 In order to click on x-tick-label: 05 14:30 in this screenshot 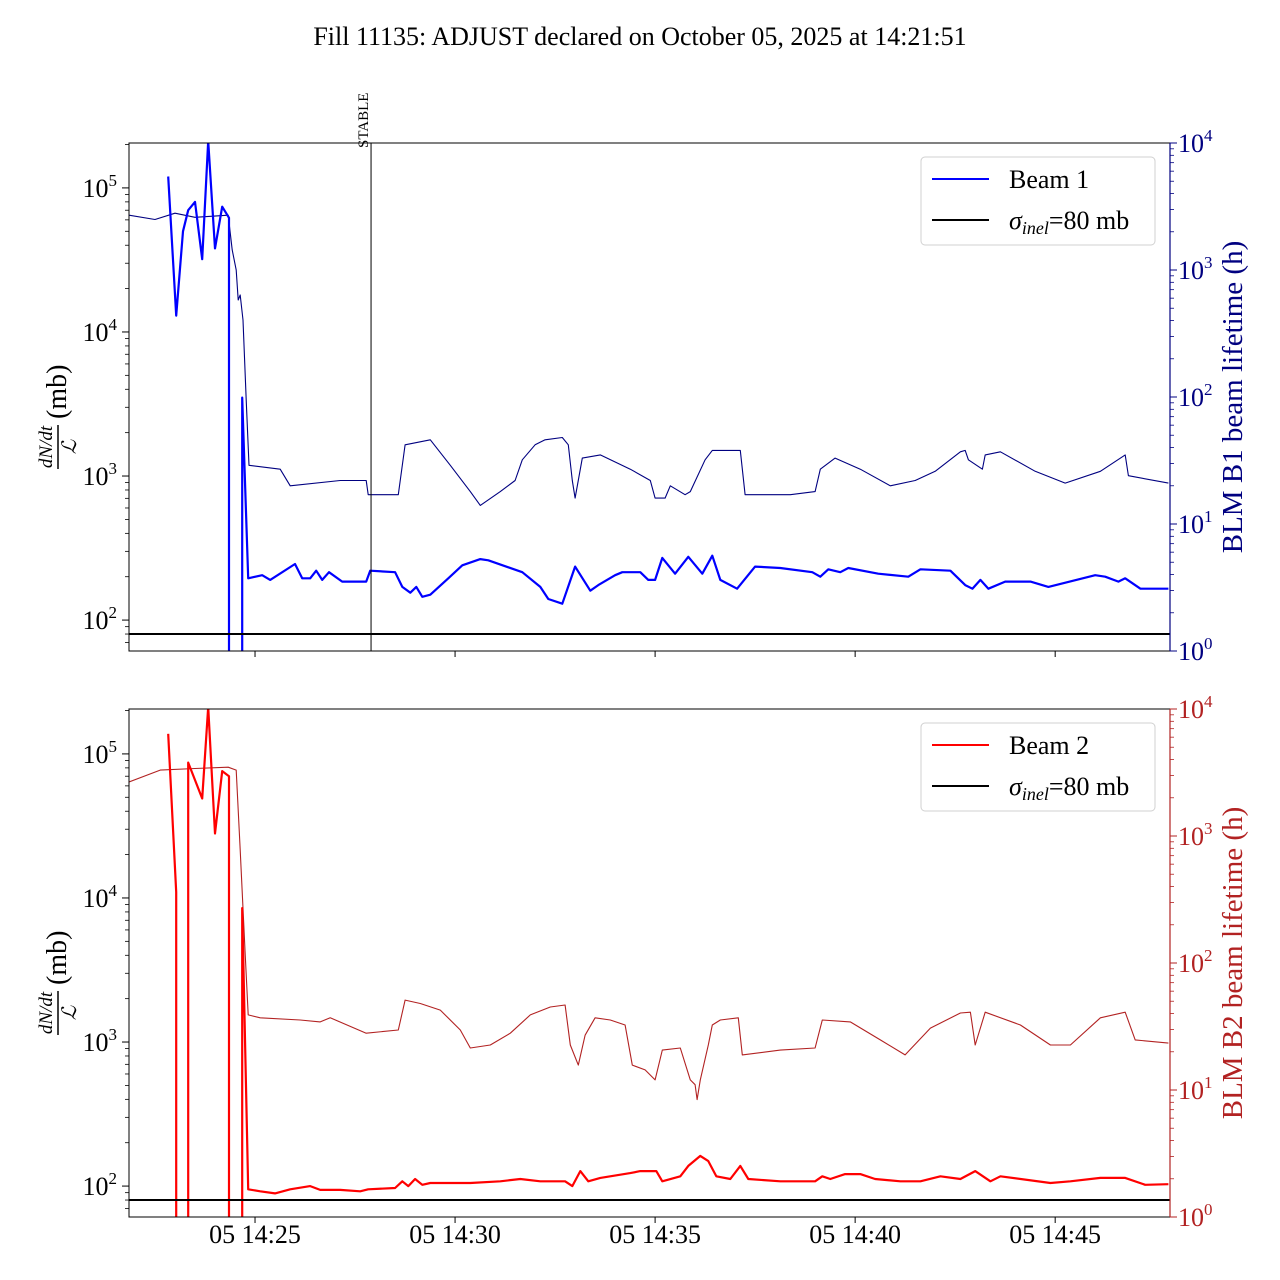, I will do `click(455, 1234)`.